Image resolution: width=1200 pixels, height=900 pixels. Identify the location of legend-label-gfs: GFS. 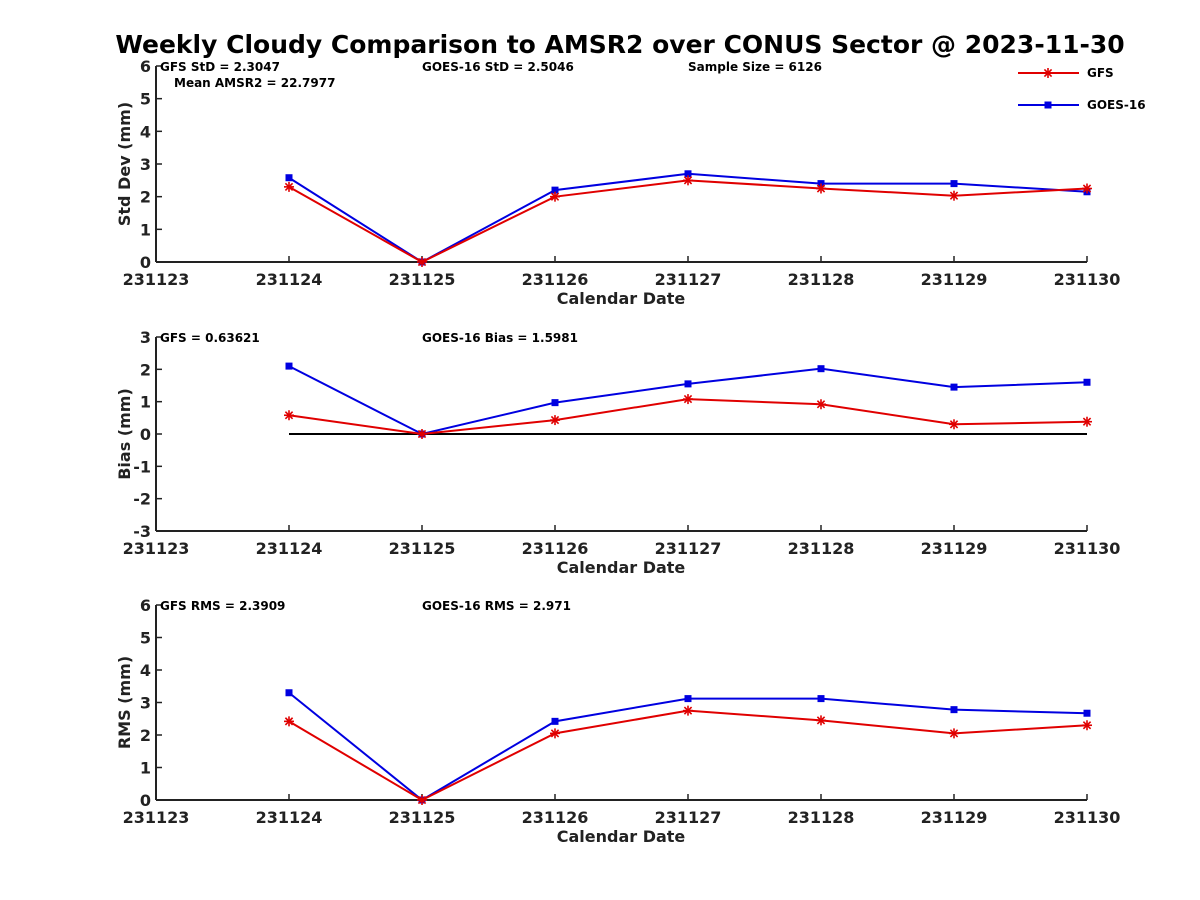
(1100, 73).